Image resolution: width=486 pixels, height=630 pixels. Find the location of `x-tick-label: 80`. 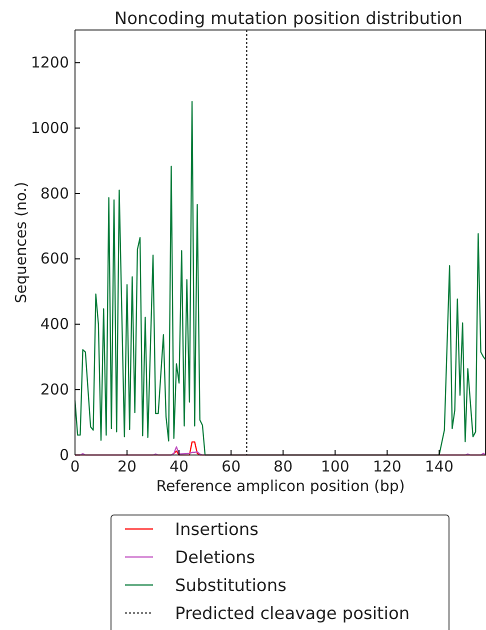

x-tick-label: 80 is located at coordinates (283, 467).